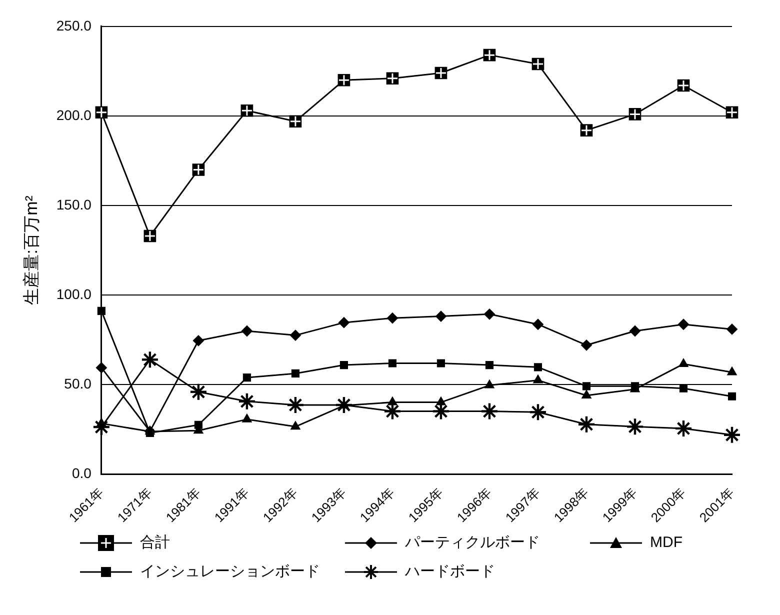 The image size is (780, 615). What do you see at coordinates (74, 25) in the screenshot?
I see `y-tick-label: 250.0` at bounding box center [74, 25].